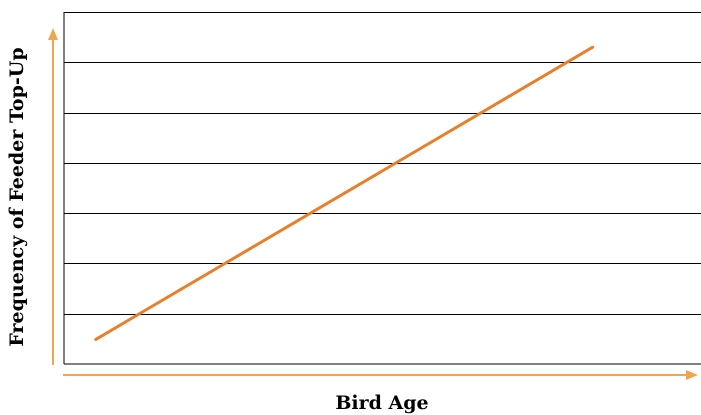  Describe the element at coordinates (380, 375) in the screenshot. I see `x-axis-arrow` at that location.